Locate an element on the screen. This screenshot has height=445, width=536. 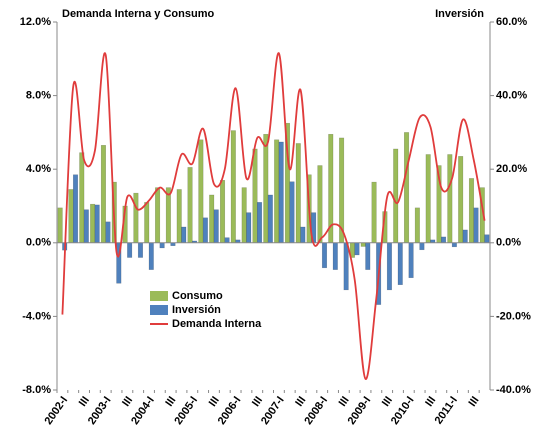
x-tick-label: 2003-I is located at coordinates (100, 411).